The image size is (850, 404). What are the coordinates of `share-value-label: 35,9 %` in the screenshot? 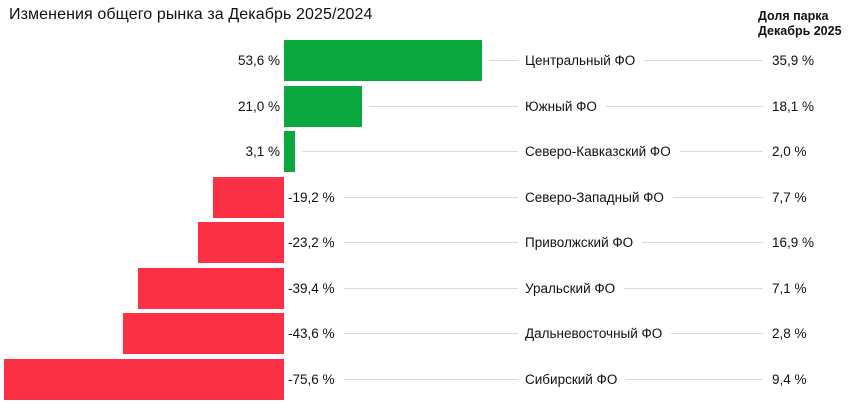 It's located at (793, 60).